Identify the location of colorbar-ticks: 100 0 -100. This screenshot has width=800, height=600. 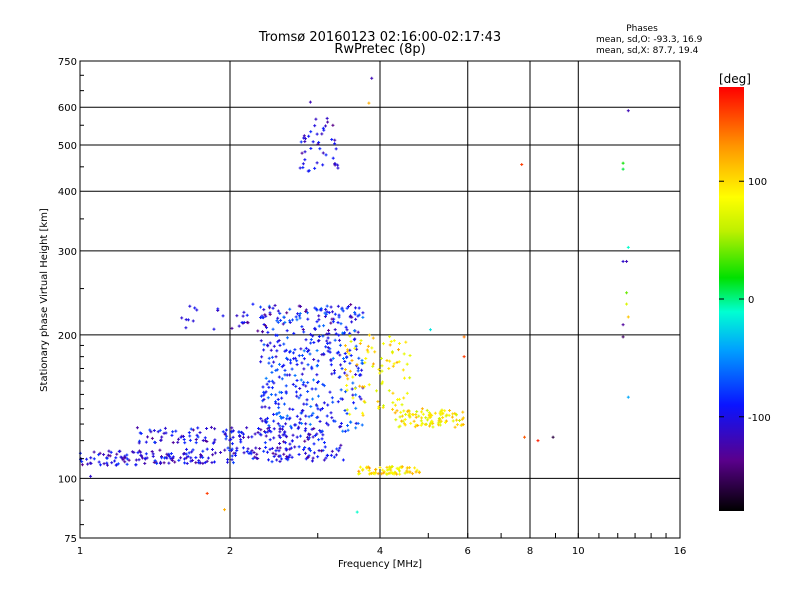
(745, 300).